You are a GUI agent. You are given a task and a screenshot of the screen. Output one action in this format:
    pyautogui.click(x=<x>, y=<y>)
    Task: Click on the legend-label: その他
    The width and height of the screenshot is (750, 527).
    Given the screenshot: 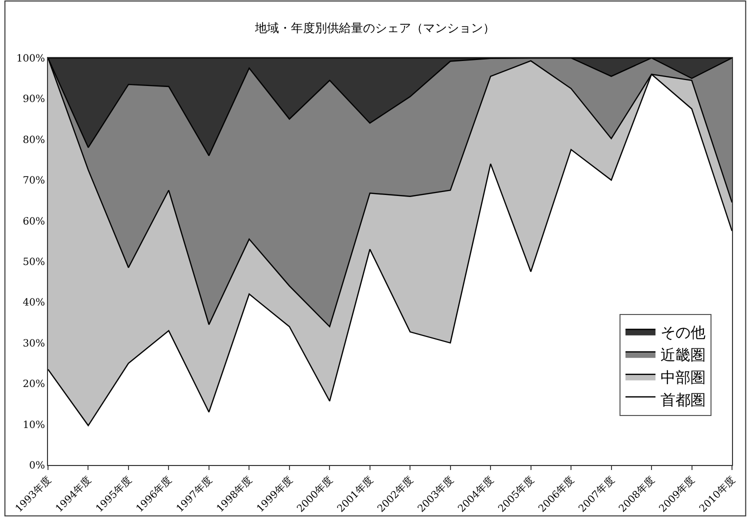 What is the action you would take?
    pyautogui.click(x=683, y=332)
    